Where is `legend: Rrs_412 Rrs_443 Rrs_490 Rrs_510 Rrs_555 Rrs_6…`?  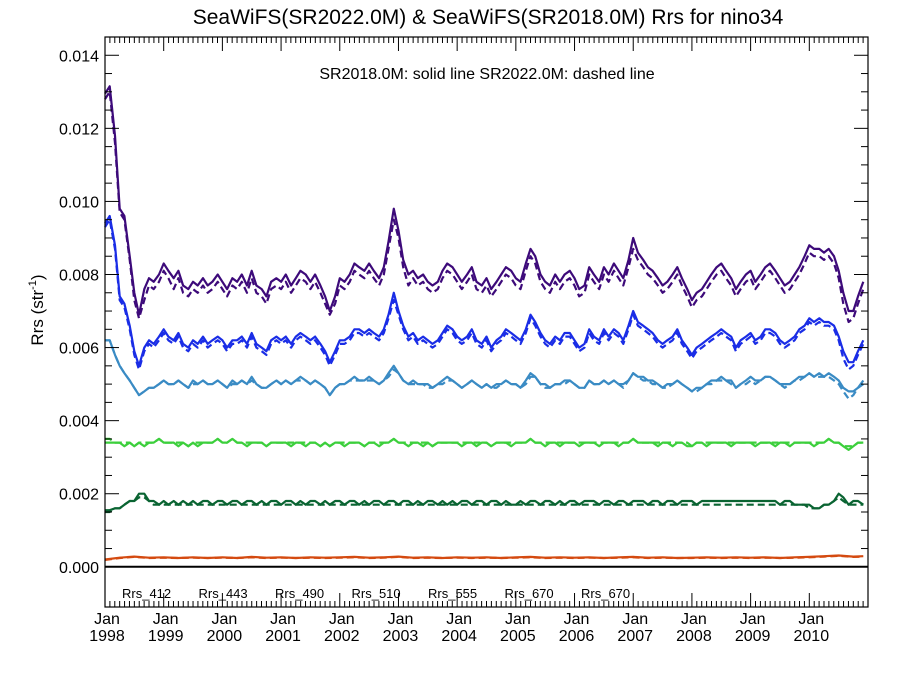 legend: Rrs_412 Rrs_443 Rrs_490 Rrs_510 Rrs_555 Rrs_6… is located at coordinates (376, 593).